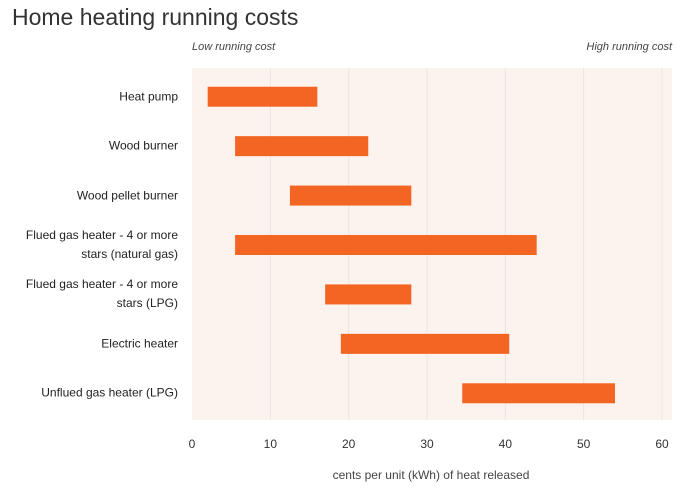  I want to click on x-tick-label: 60, so click(662, 444).